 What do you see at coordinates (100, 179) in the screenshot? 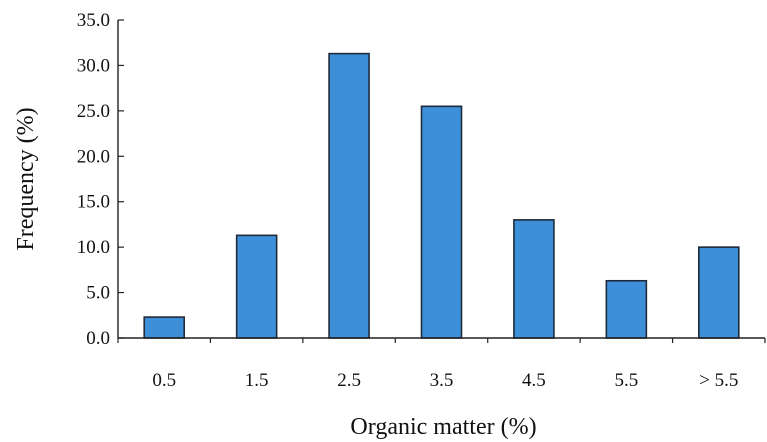
I see `y-ticks-group: 0.0 5.0 10.0 15.0 20.0 25.0 30.0 35.0` at bounding box center [100, 179].